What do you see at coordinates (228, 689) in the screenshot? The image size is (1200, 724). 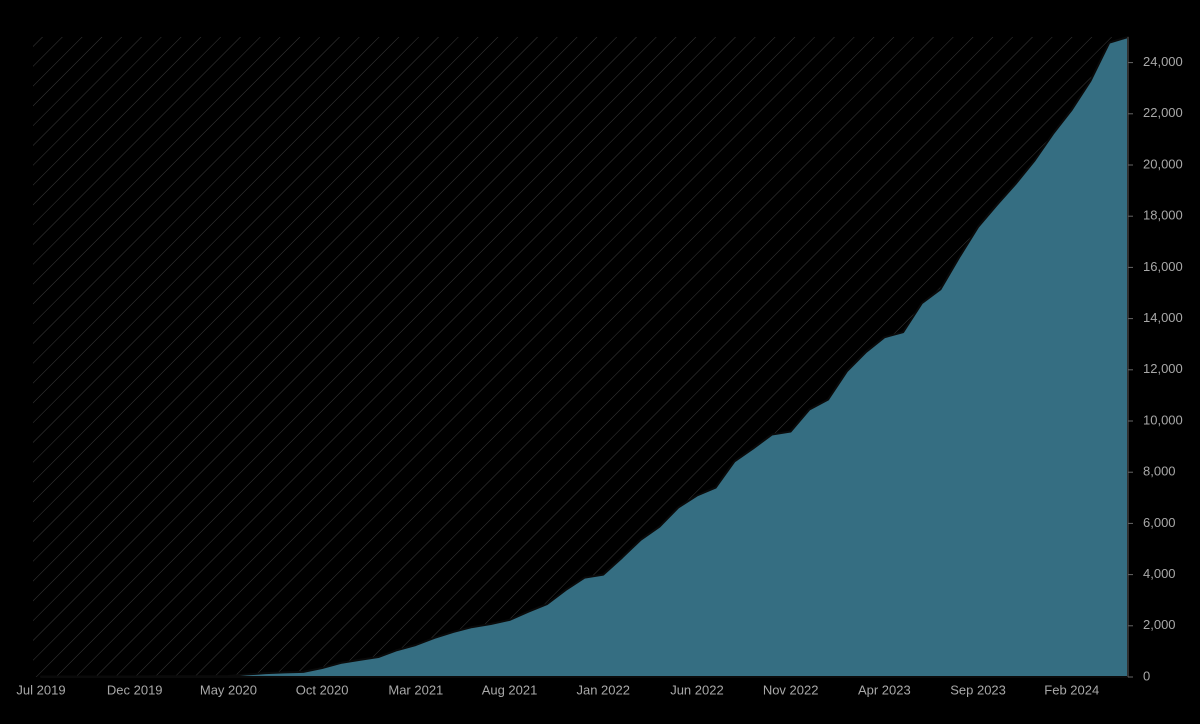 I see `x-tick-label: May 2020` at bounding box center [228, 689].